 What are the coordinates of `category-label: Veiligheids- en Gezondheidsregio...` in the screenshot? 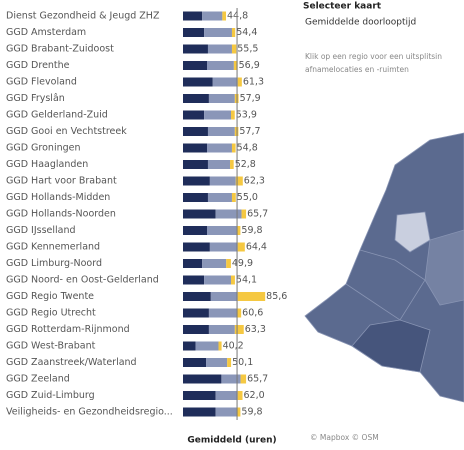 It's located at (89, 412).